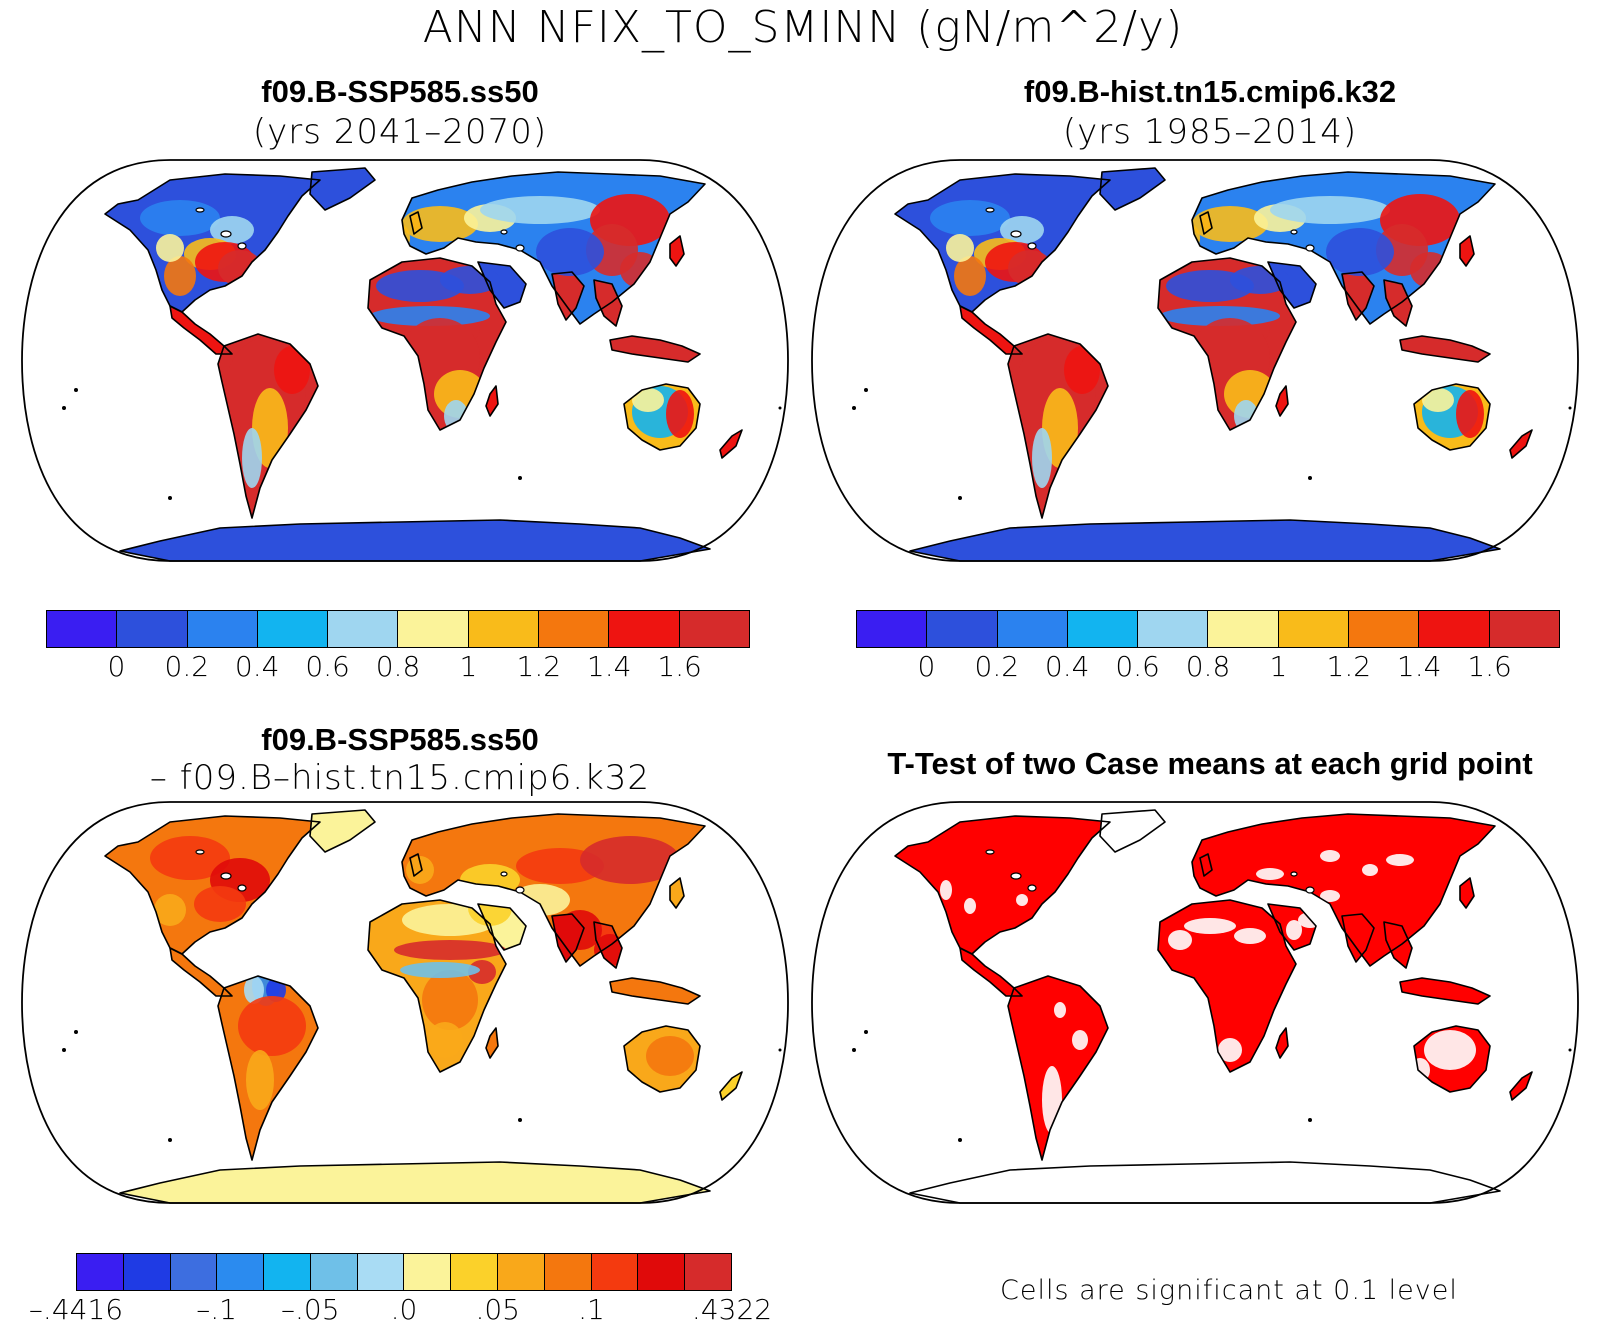 This screenshot has width=1606, height=1326. What do you see at coordinates (257, 666) in the screenshot?
I see `colorbar-tick-label: 0.4` at bounding box center [257, 666].